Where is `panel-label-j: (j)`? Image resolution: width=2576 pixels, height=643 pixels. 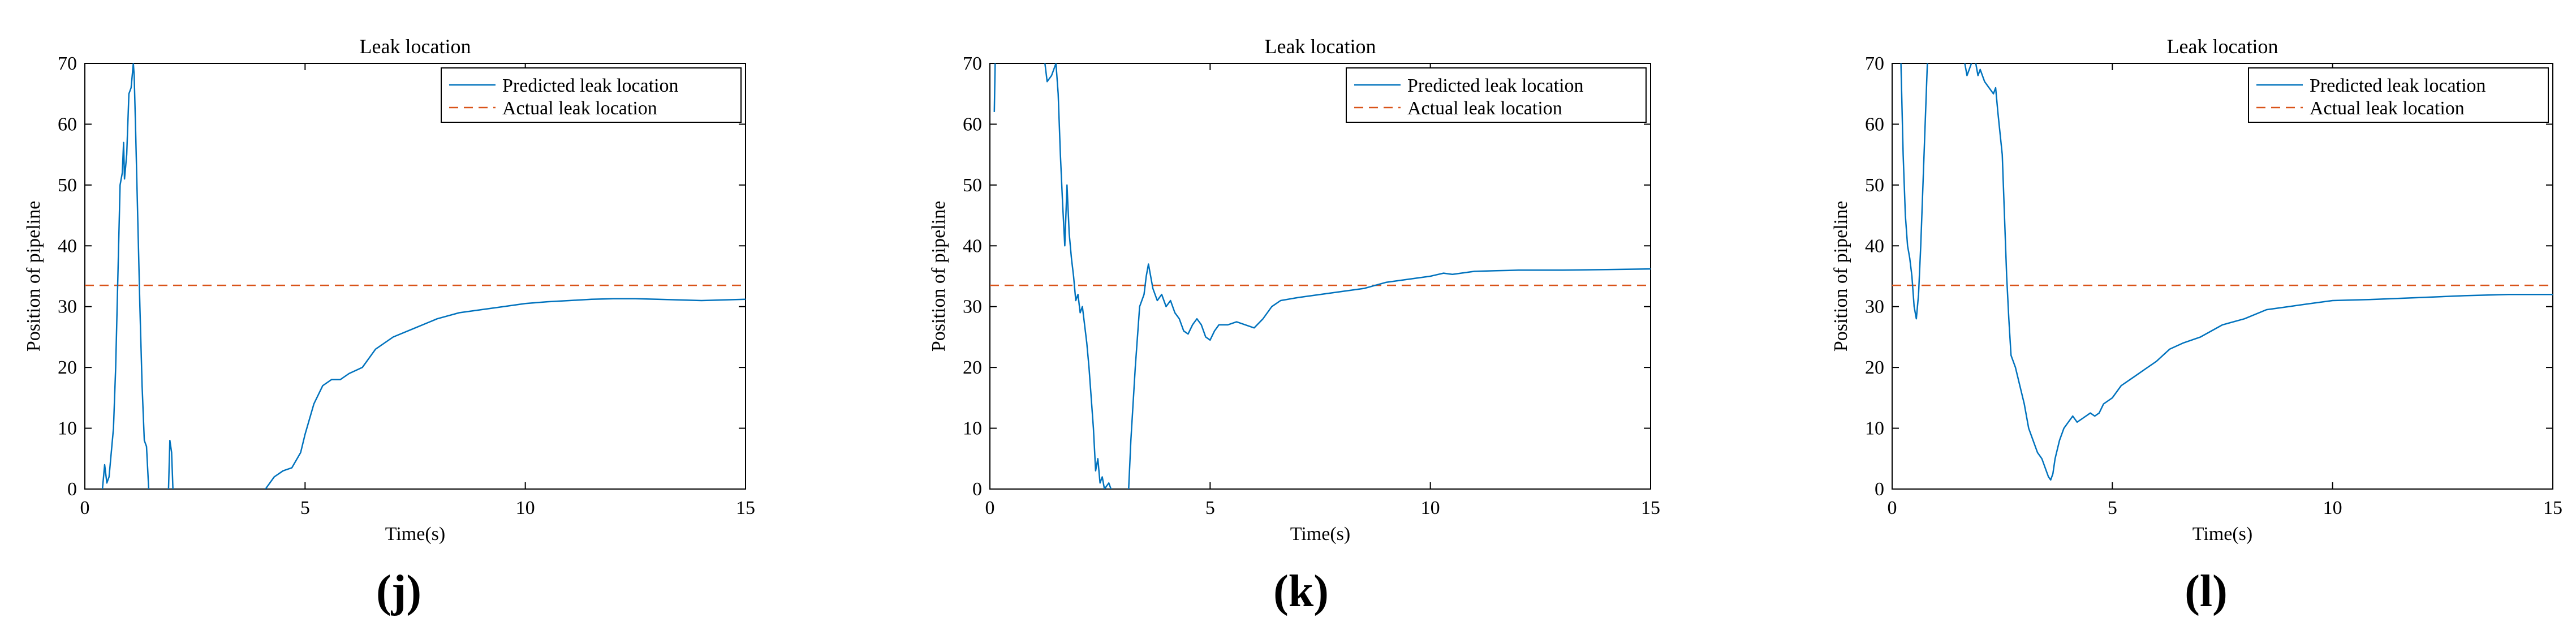 panel-label-j: (j) is located at coordinates (398, 591).